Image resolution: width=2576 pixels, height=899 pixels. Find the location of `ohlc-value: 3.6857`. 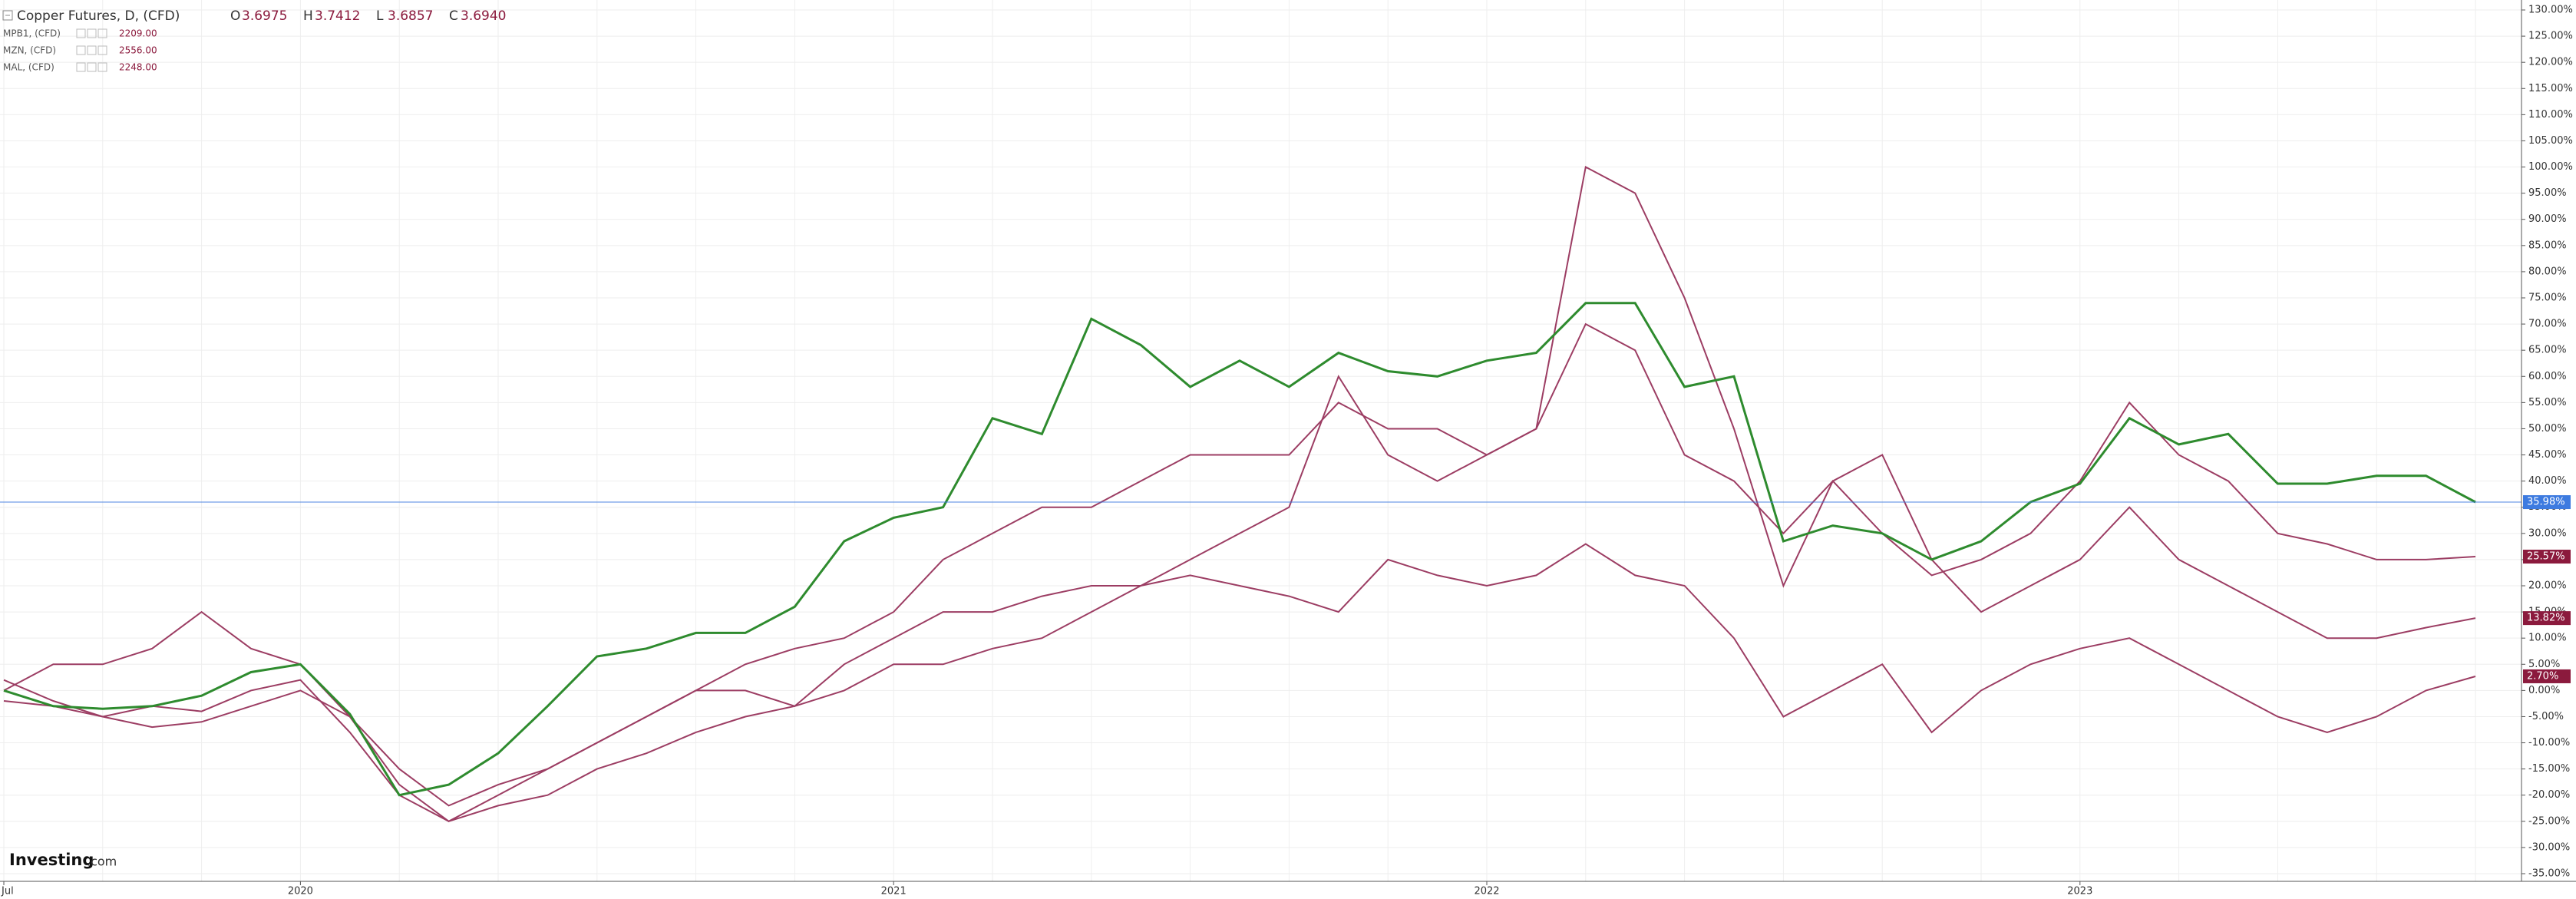

ohlc-value: 3.6857 is located at coordinates (410, 16).